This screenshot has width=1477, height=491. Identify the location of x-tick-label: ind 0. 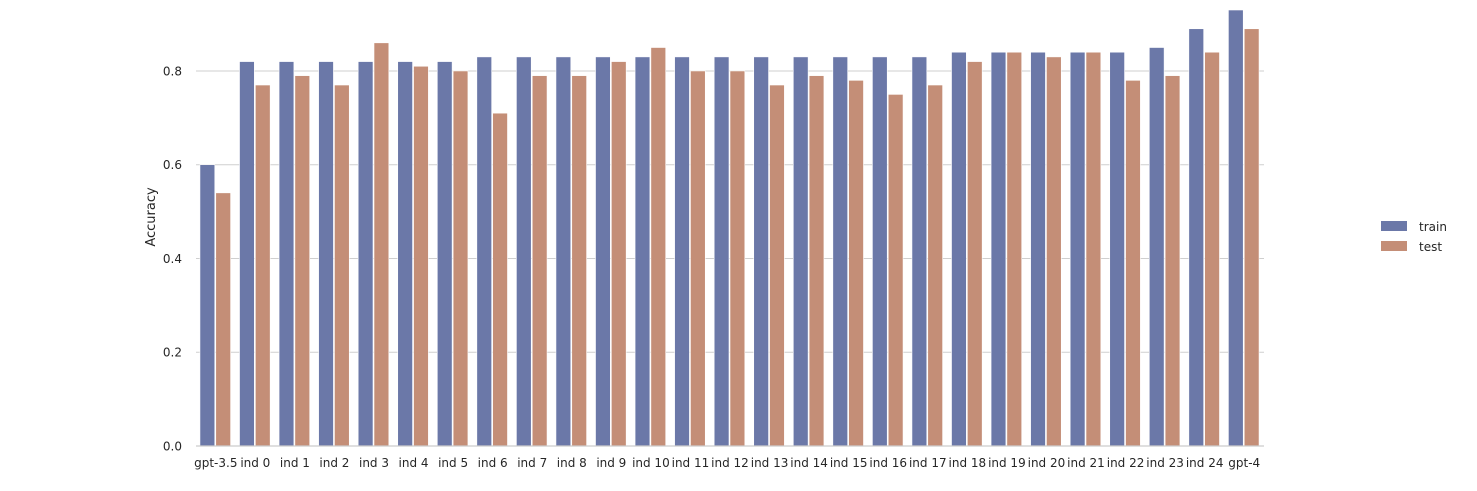
(255, 463).